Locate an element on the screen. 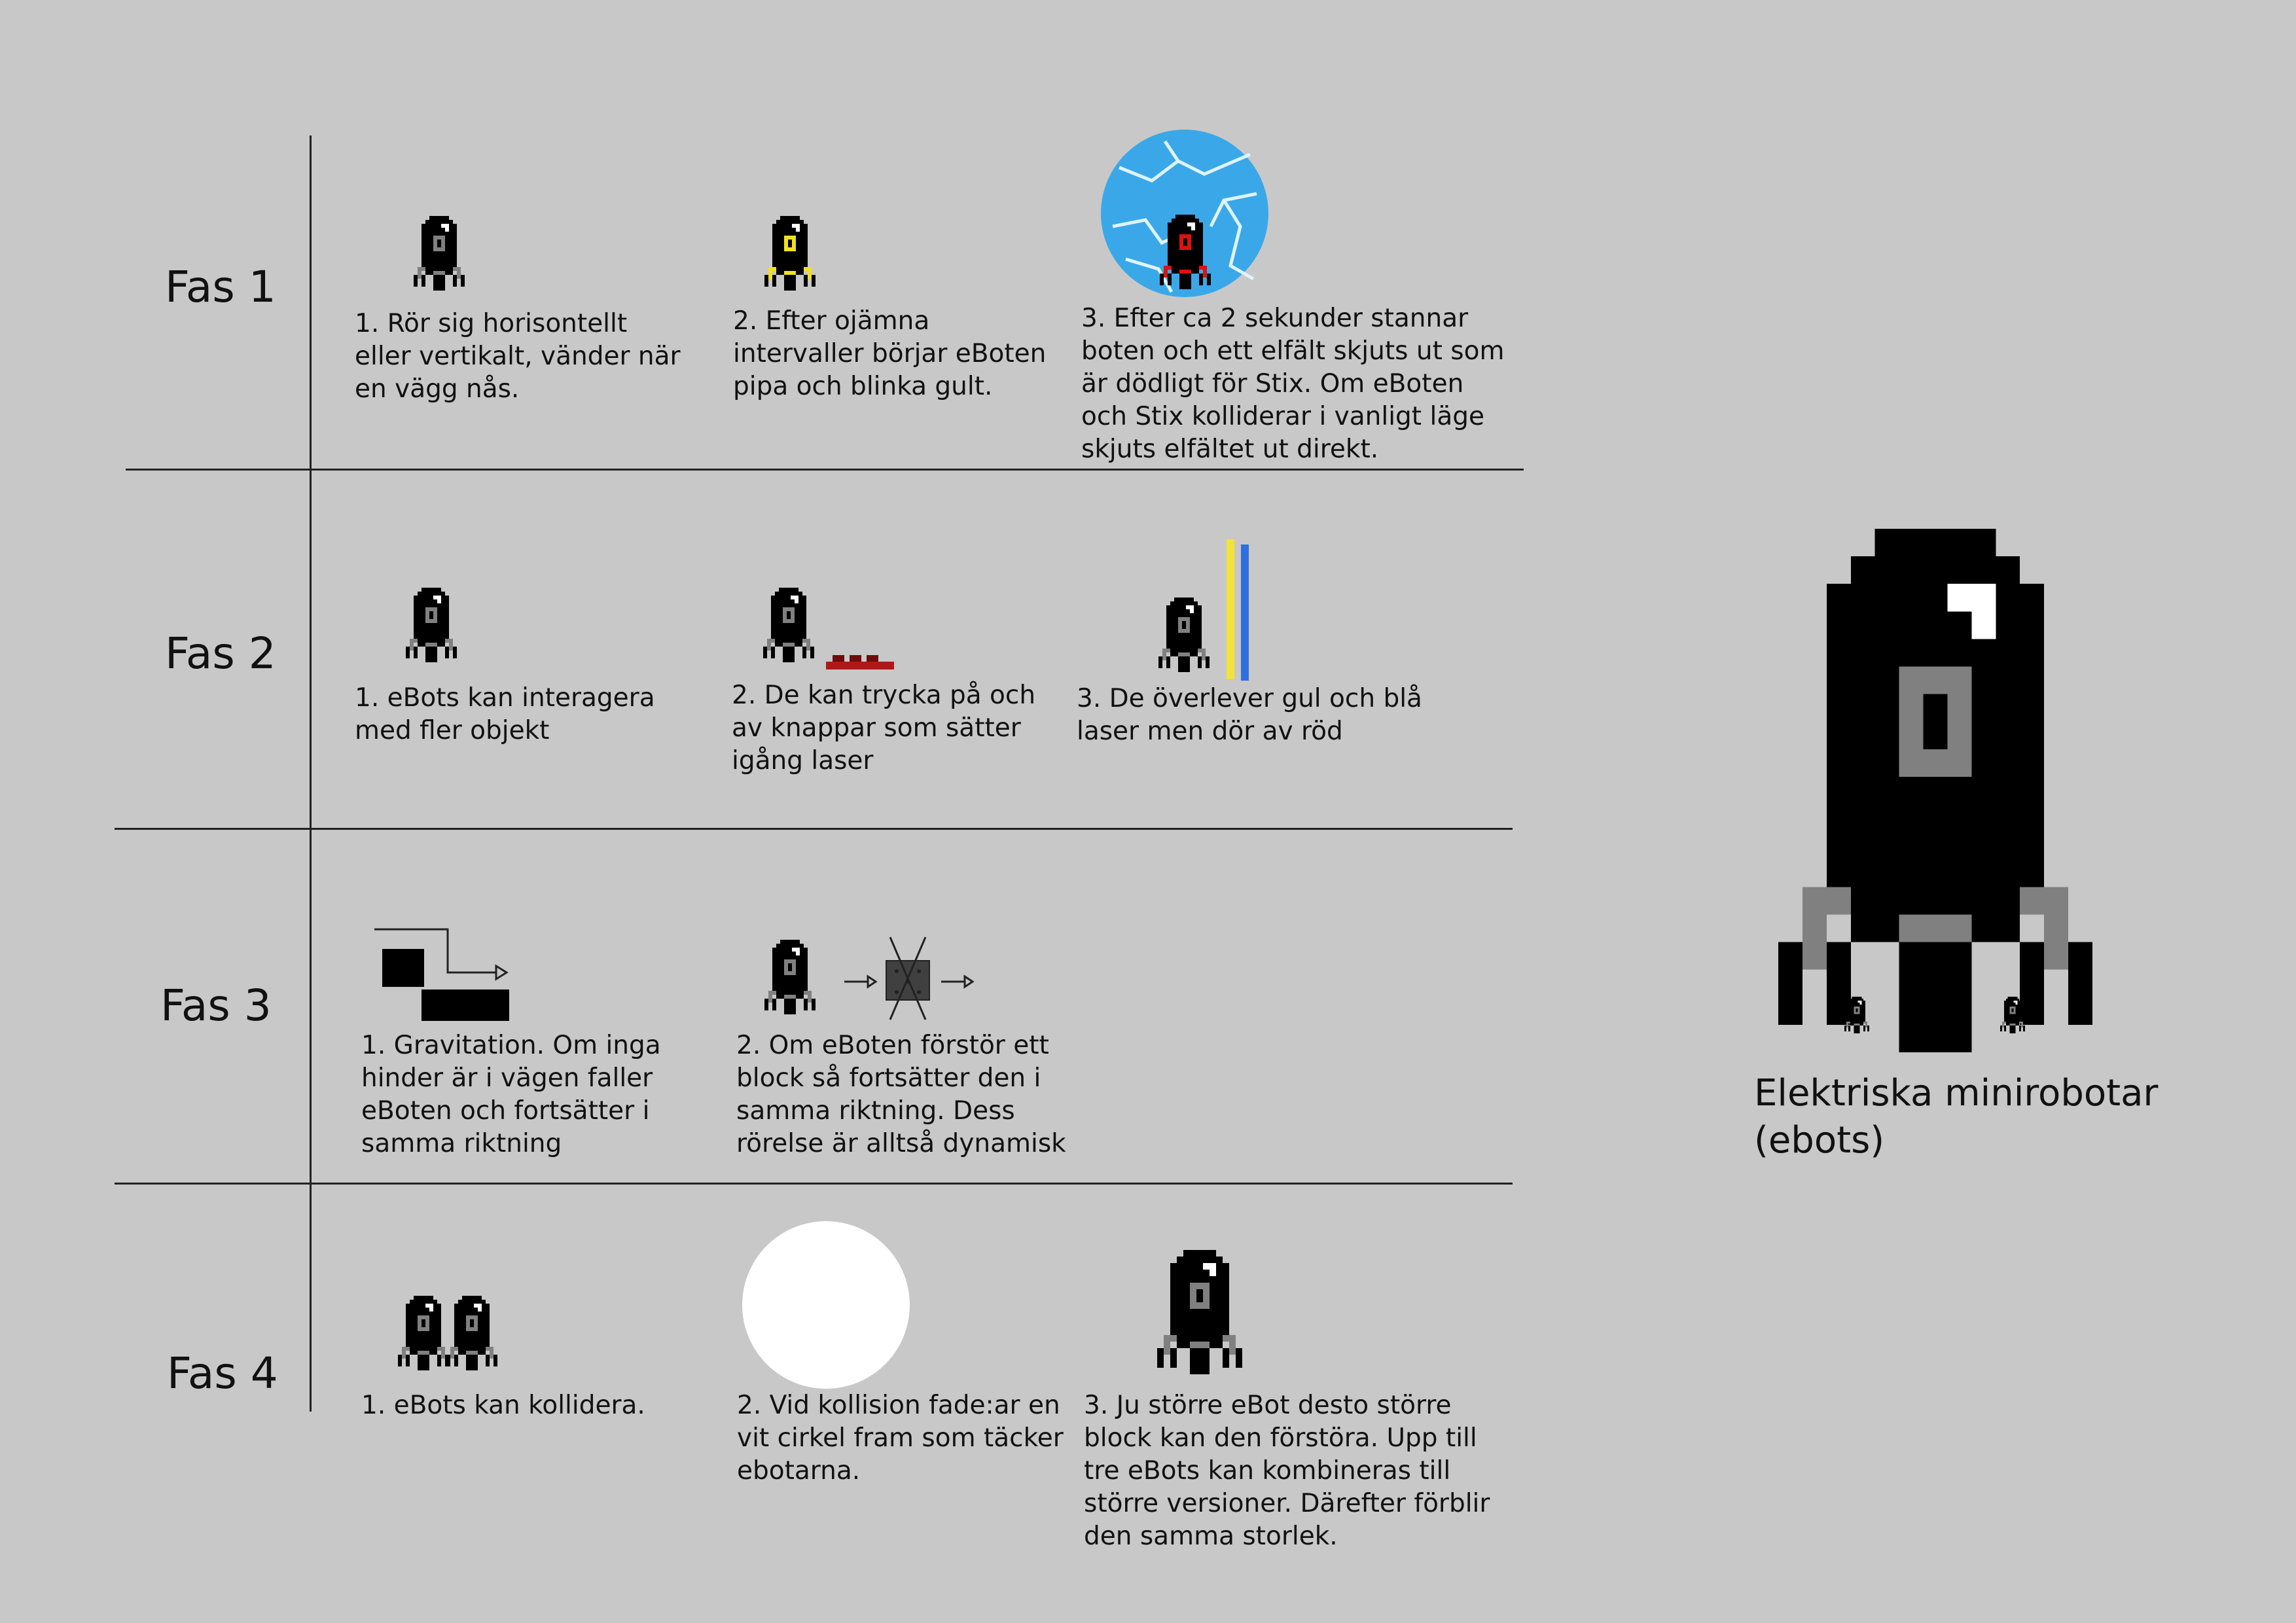 Image resolution: width=2296 pixels, height=1623 pixels. ebot-colliding-right-sprite is located at coordinates (471, 1333).